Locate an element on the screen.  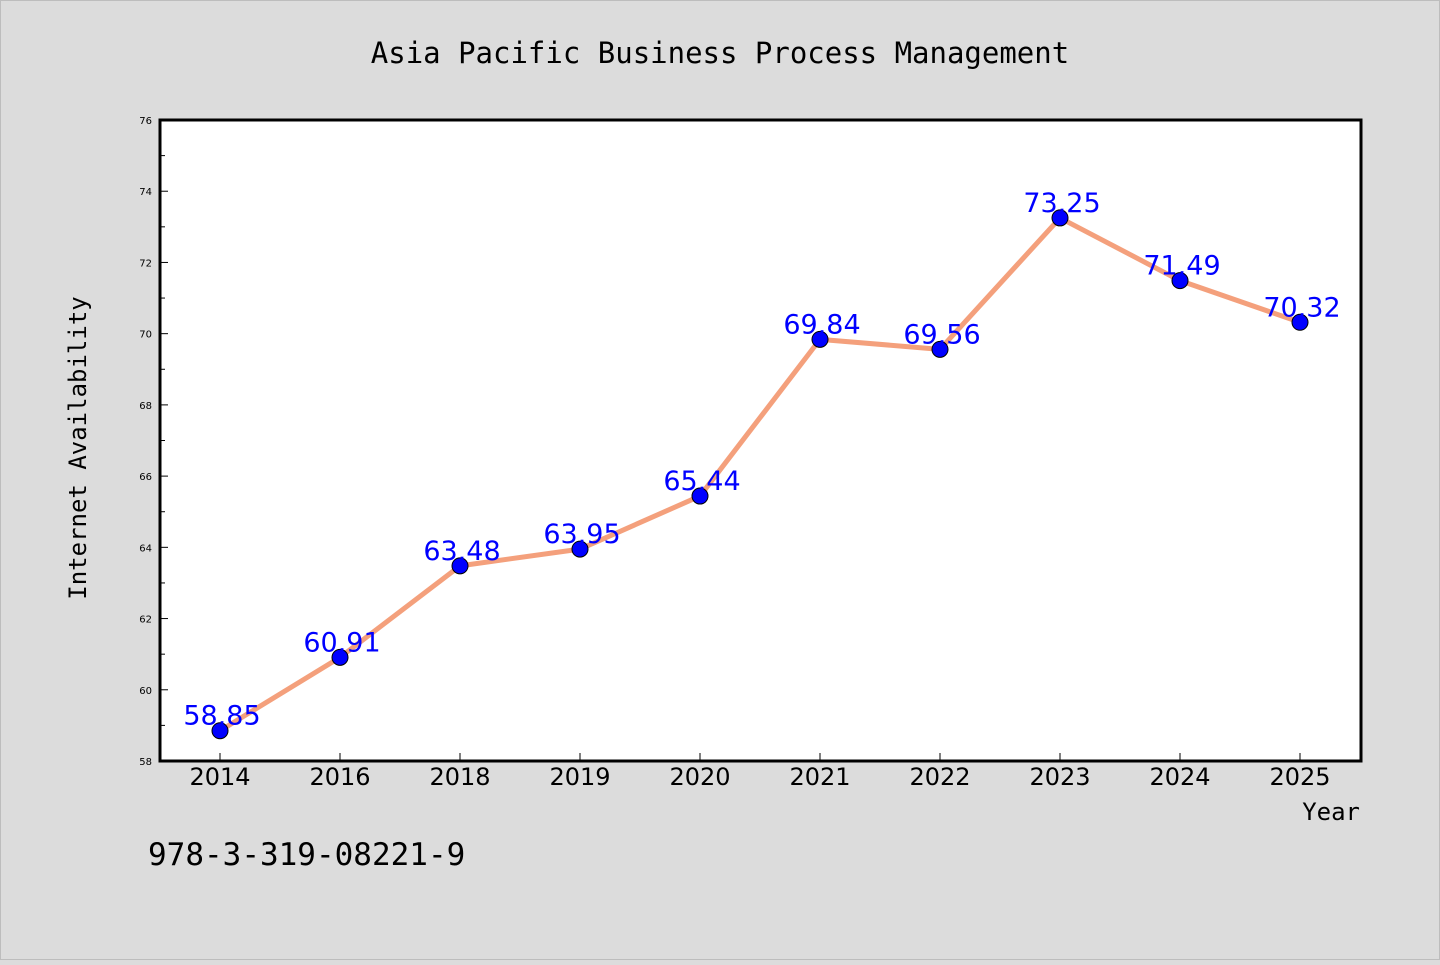
x-tick-label: 2019 is located at coordinates (579, 777).